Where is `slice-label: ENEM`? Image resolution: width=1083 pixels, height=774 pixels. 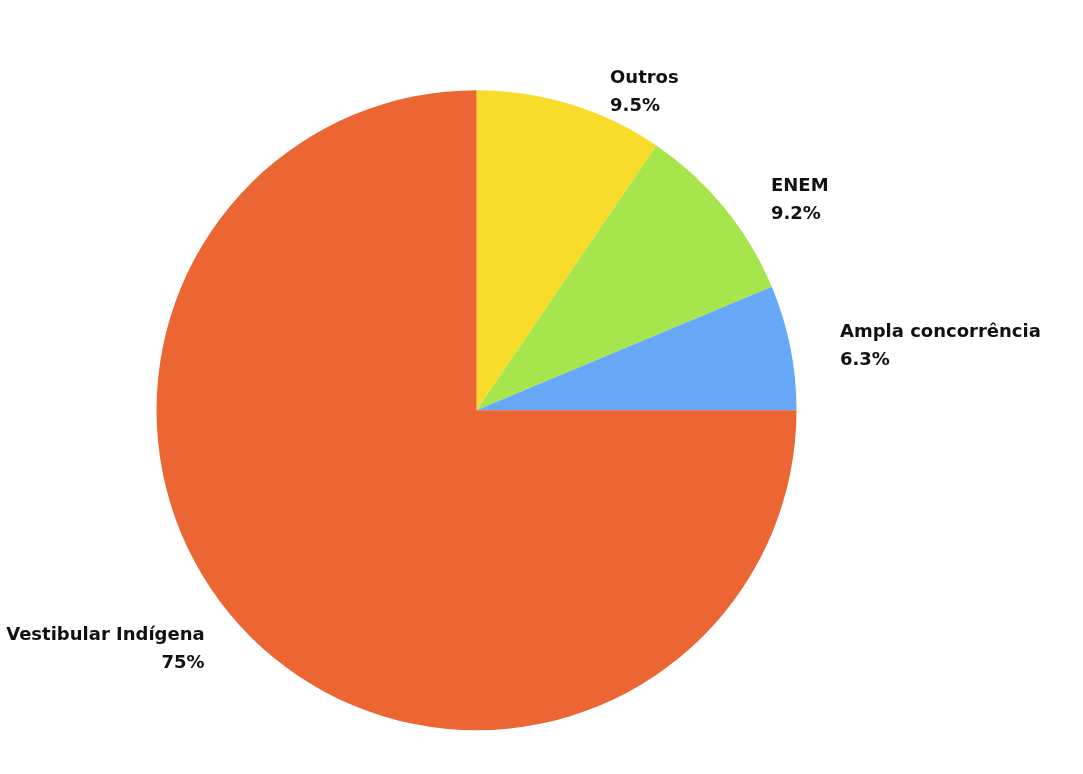 slice-label: ENEM is located at coordinates (799, 184).